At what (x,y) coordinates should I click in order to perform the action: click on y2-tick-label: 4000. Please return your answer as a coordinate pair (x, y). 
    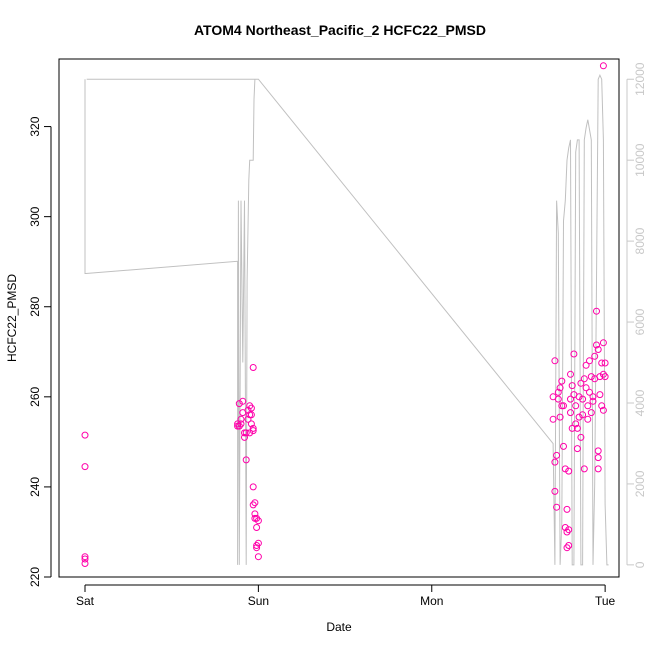
    Looking at the image, I should click on (640, 402).